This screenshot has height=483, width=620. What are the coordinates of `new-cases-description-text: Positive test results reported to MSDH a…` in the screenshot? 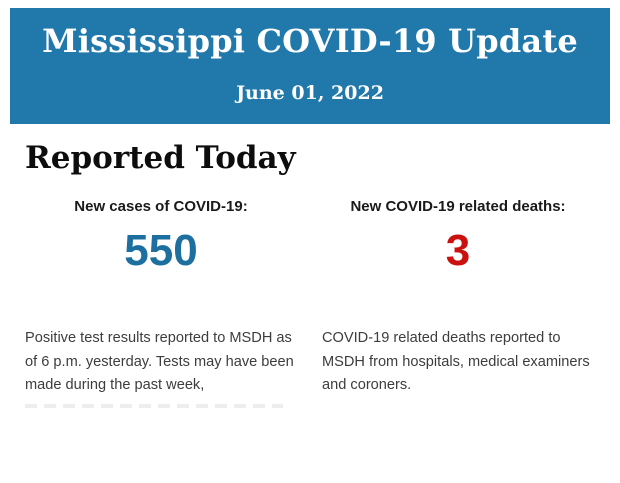 It's located at (159, 362).